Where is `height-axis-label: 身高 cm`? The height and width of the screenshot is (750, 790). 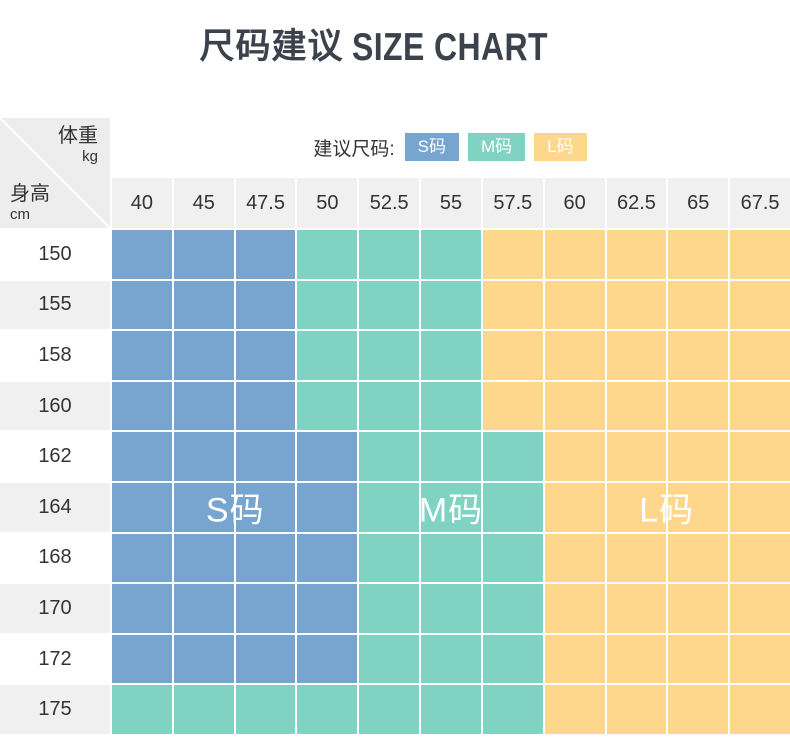
height-axis-label: 身高 cm is located at coordinates (30, 203).